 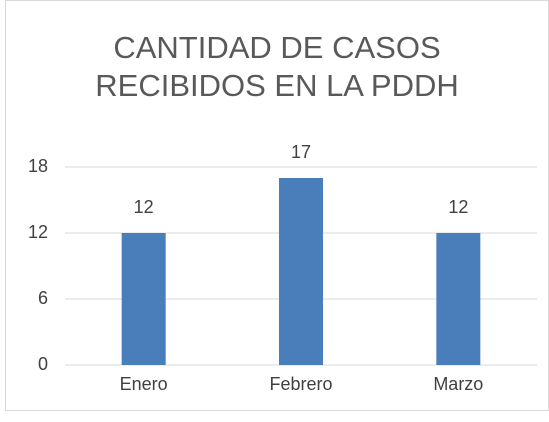 I want to click on data-label: 17, so click(x=301, y=152).